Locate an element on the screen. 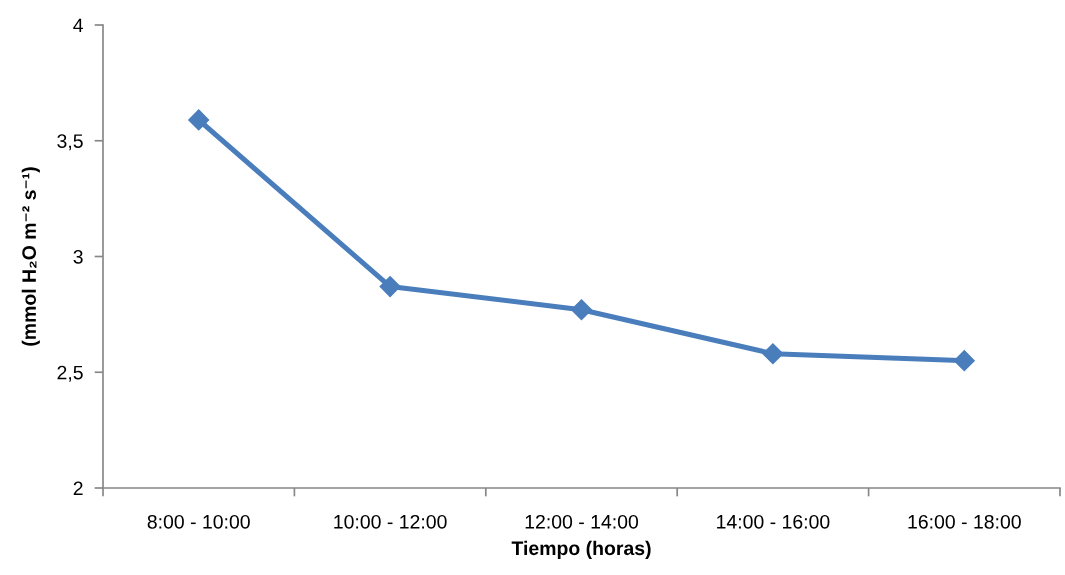 This screenshot has height=575, width=1065. y-tick-label: 3,5 is located at coordinates (70, 142).